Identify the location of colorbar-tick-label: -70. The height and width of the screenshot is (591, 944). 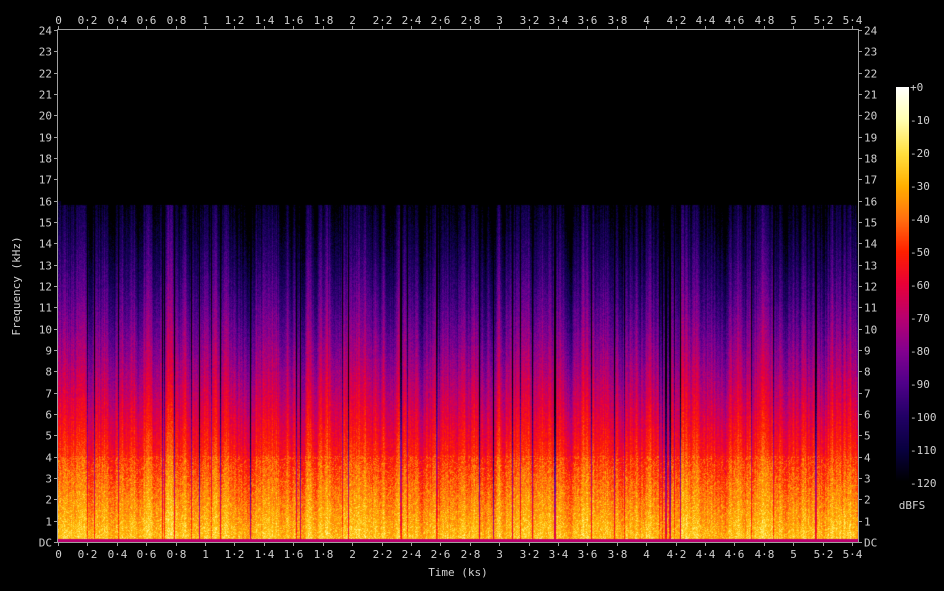
(920, 318).